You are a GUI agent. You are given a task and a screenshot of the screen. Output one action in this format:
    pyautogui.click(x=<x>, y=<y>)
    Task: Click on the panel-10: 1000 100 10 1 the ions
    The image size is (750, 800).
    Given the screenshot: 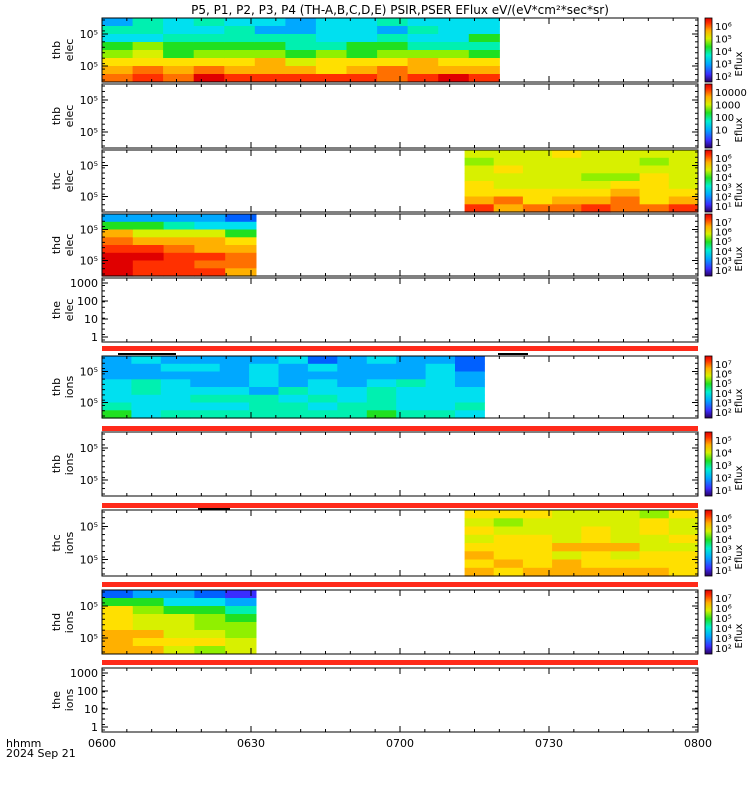 What is the action you would take?
    pyautogui.click(x=374, y=700)
    